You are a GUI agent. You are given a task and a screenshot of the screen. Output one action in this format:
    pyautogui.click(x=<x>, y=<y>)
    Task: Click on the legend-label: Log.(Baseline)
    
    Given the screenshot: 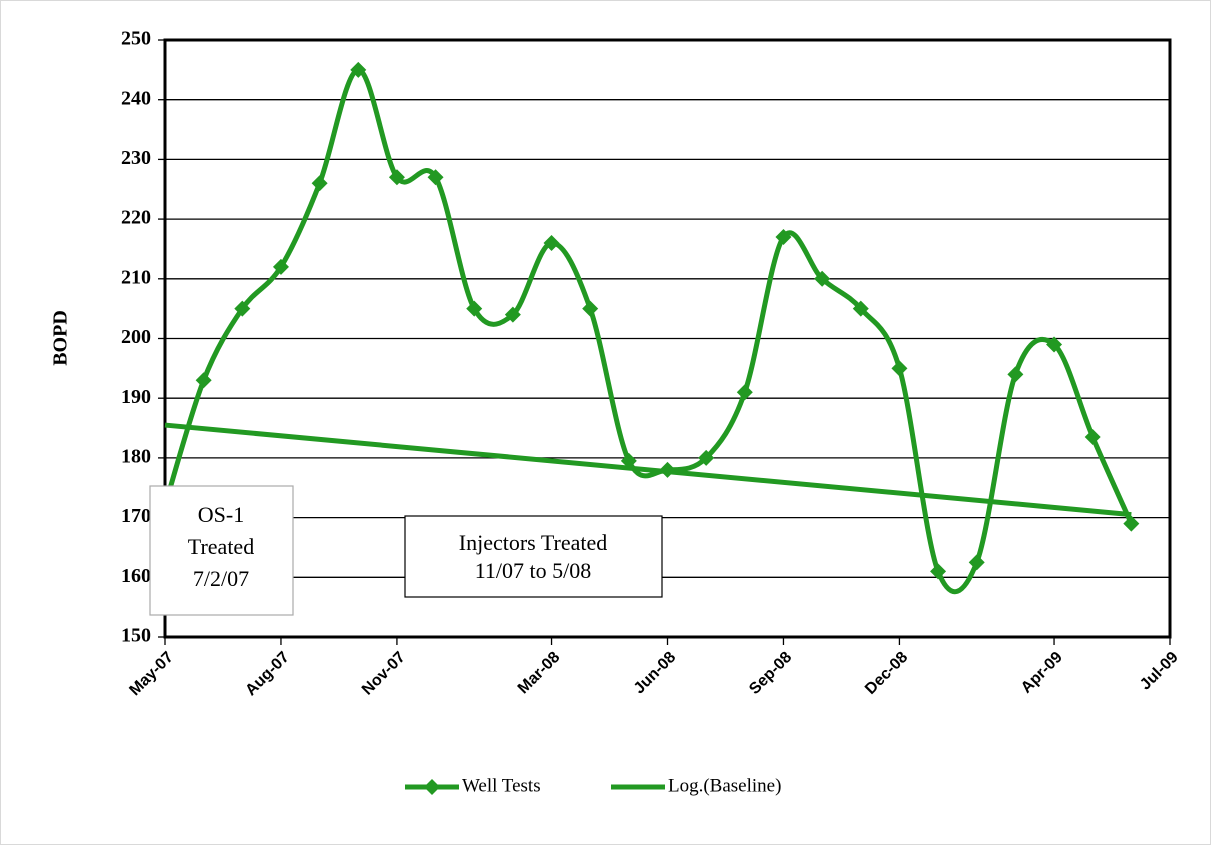 What is the action you would take?
    pyautogui.click(x=724, y=785)
    